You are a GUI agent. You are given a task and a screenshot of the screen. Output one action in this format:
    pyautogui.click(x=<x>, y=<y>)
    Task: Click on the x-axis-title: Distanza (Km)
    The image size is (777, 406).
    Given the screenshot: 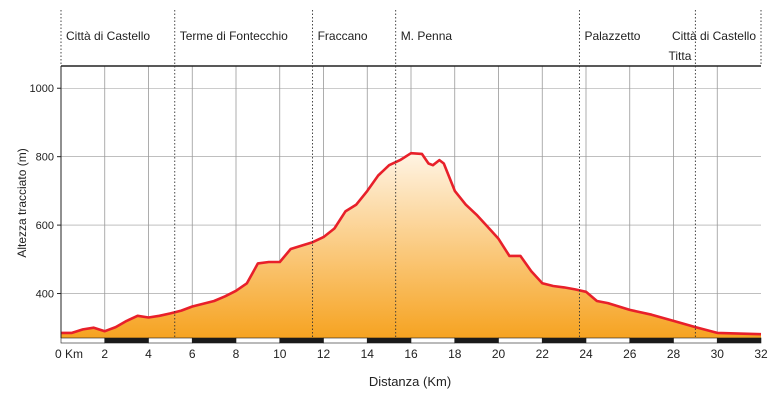 What is the action you would take?
    pyautogui.click(x=410, y=381)
    